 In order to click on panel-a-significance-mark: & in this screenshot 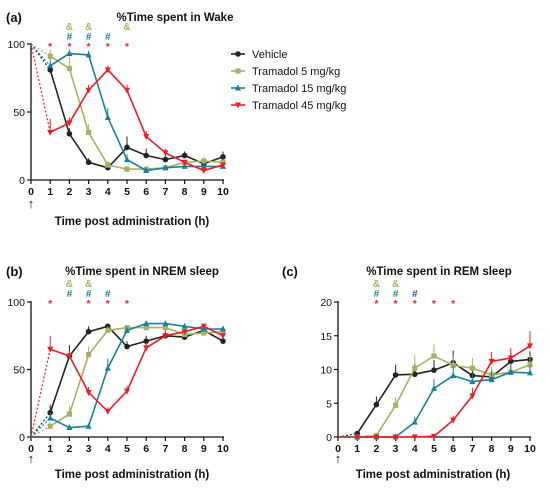, I will do `click(88, 27)`.